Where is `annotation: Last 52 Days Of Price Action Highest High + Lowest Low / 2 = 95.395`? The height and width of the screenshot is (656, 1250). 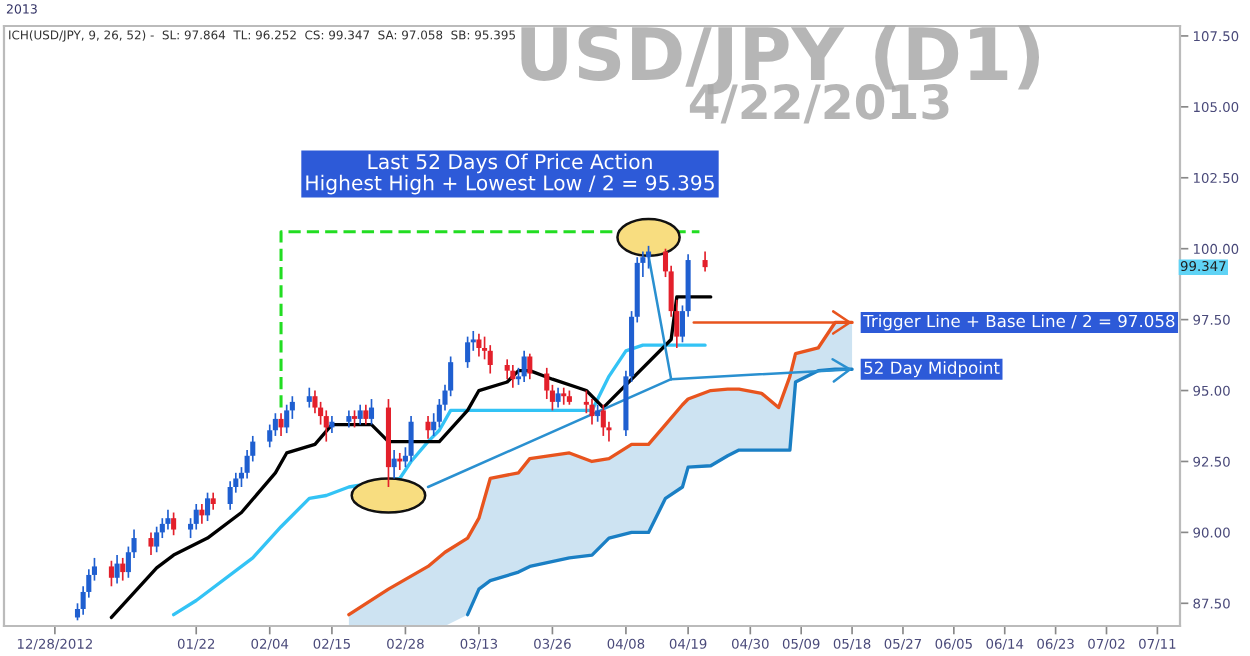 annotation: Last 52 Days Of Price Action Highest High + Lowest Low / 2 = 95.395 is located at coordinates (510, 174).